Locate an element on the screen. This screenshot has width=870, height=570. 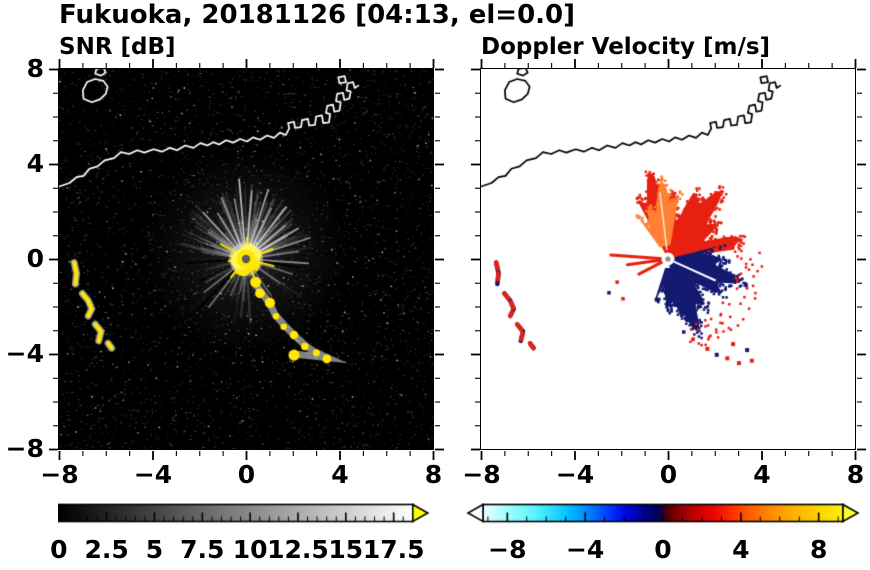
snr-y-tick-label: 4 is located at coordinates (35, 163).